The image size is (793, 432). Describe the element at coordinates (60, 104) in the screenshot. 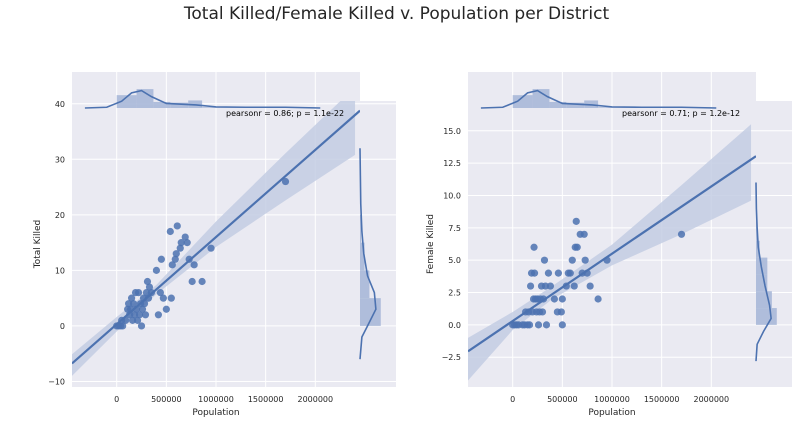

I see `y-tick-label: 40` at that location.